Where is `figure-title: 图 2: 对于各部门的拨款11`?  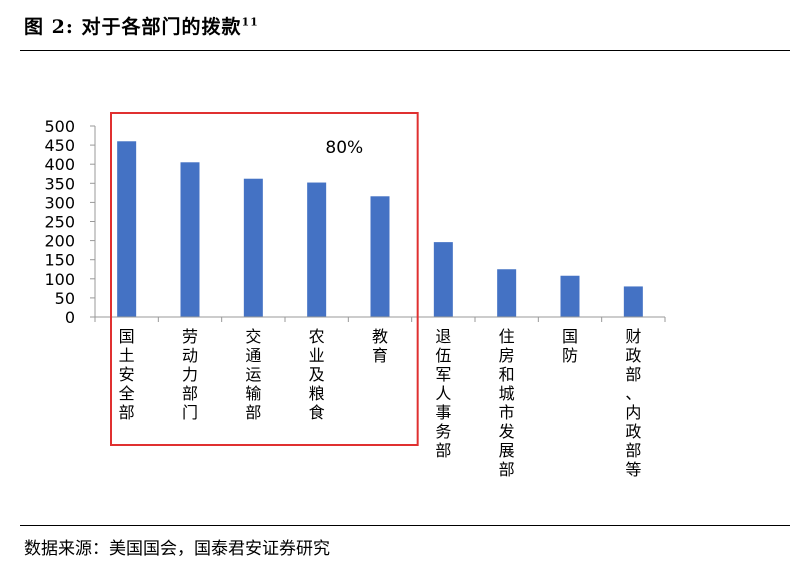 figure-title: 图 2: 对于各部门的拨款11 is located at coordinates (141, 25).